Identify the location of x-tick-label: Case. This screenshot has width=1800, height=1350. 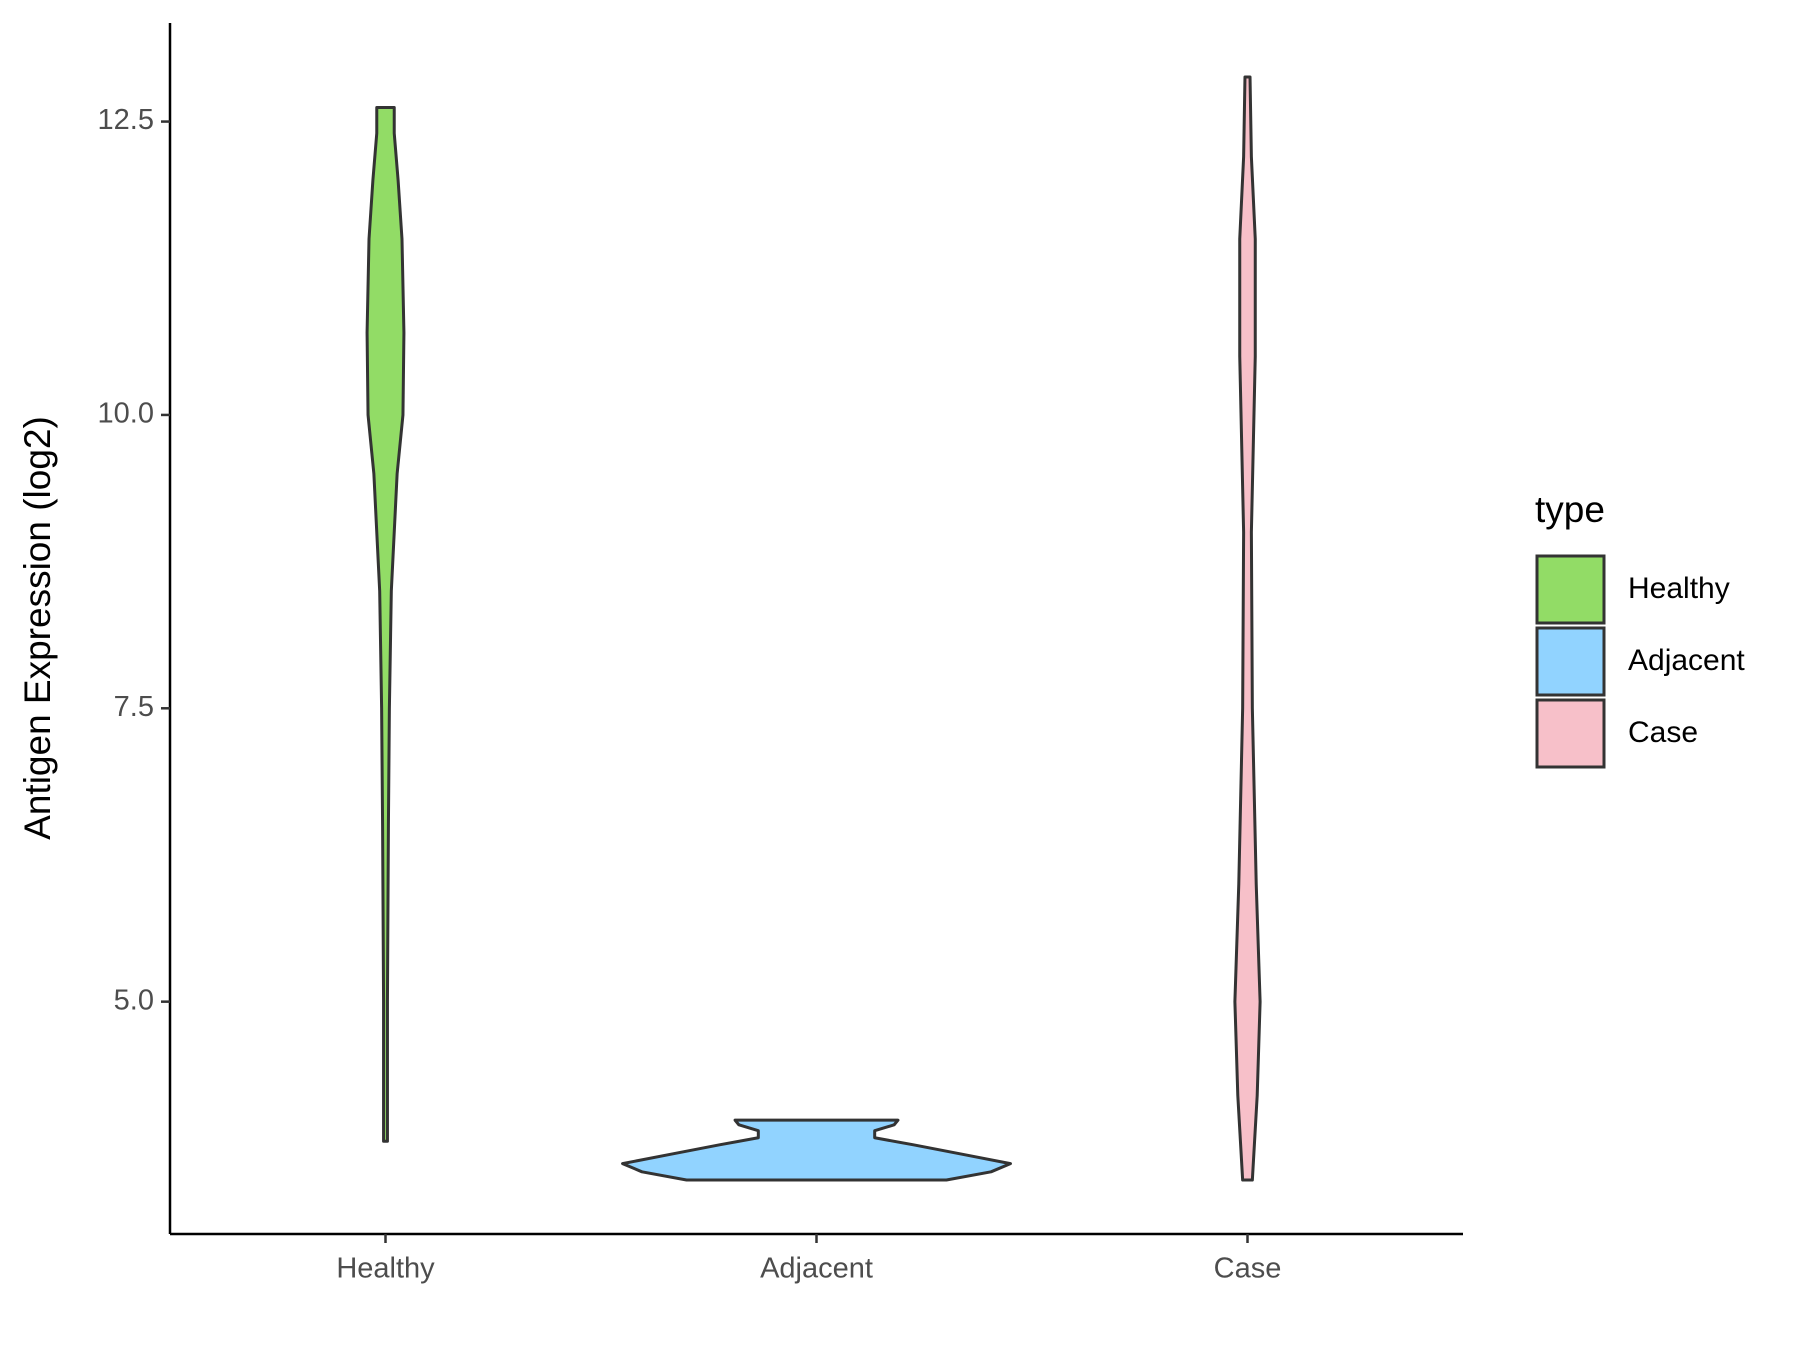
(1248, 1269).